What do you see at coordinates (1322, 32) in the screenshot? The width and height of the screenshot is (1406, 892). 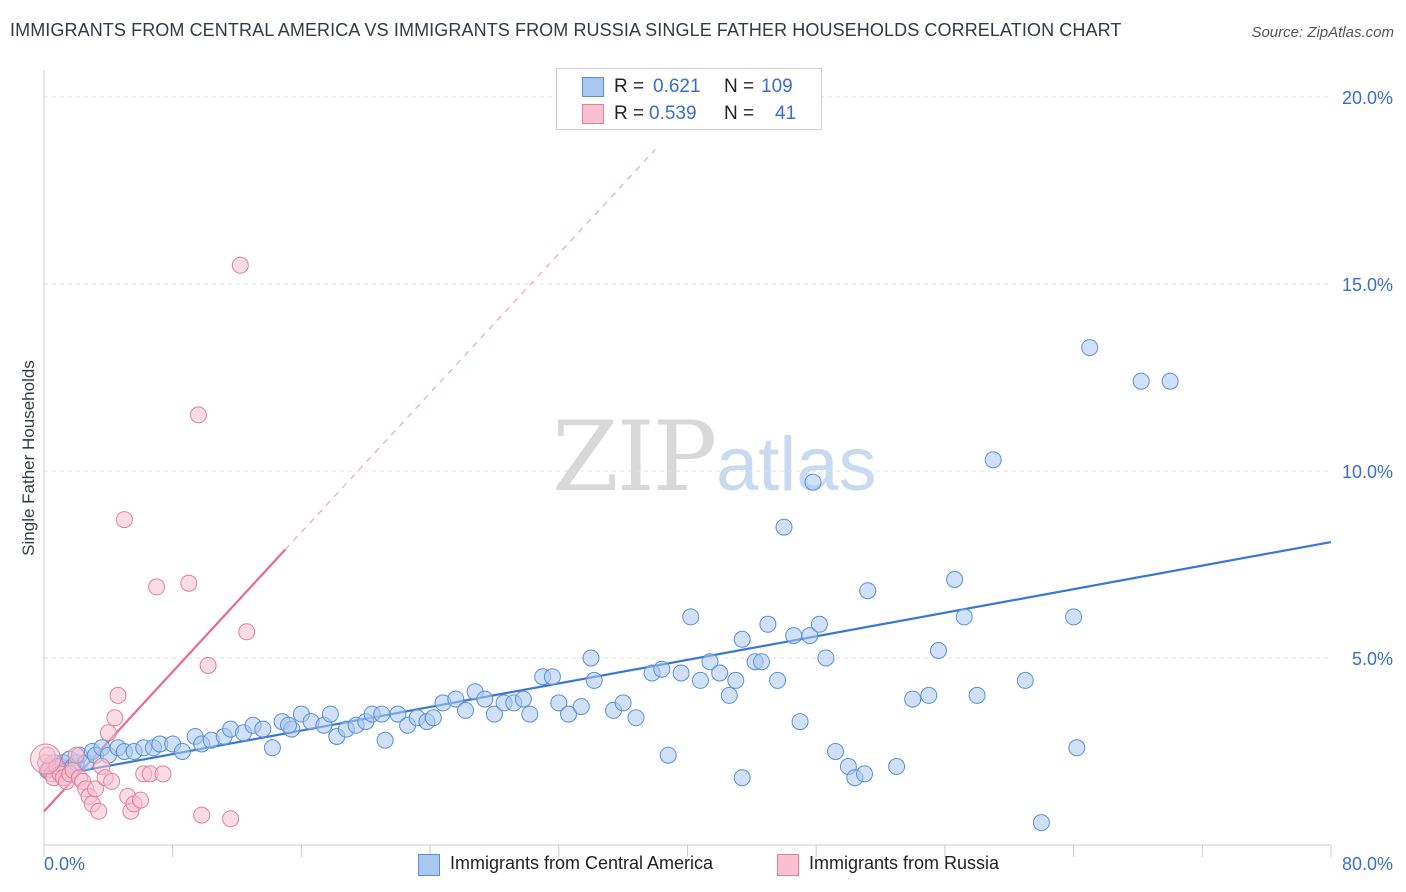 I see `source-credit: Source: ZipAtlas.com` at bounding box center [1322, 32].